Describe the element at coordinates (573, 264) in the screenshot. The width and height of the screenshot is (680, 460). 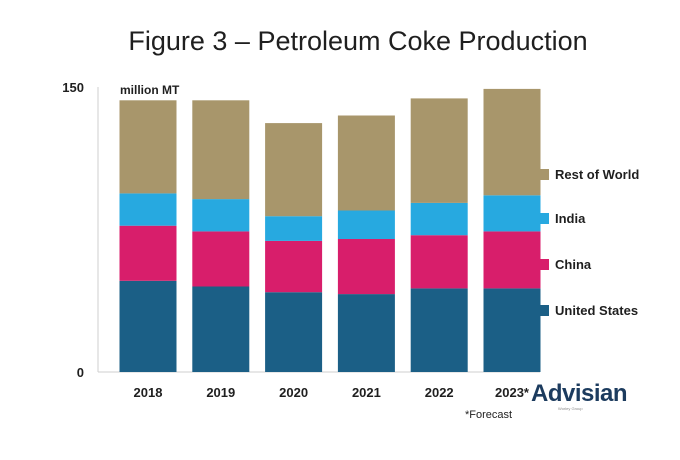
I see `legend-label: China` at that location.